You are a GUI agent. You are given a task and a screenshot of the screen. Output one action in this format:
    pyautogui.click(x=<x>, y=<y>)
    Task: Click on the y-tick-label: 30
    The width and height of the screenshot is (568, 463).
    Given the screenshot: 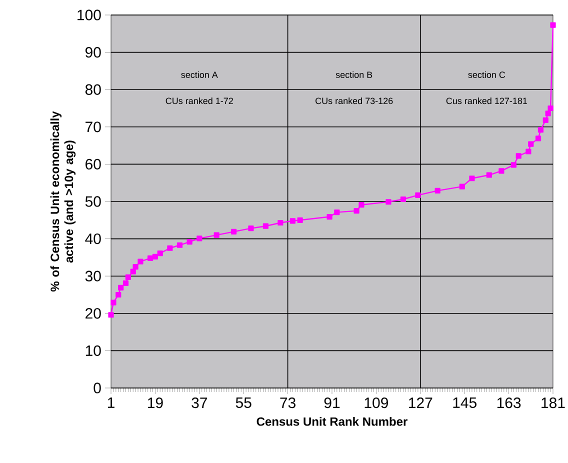 What is the action you would take?
    pyautogui.click(x=93, y=276)
    